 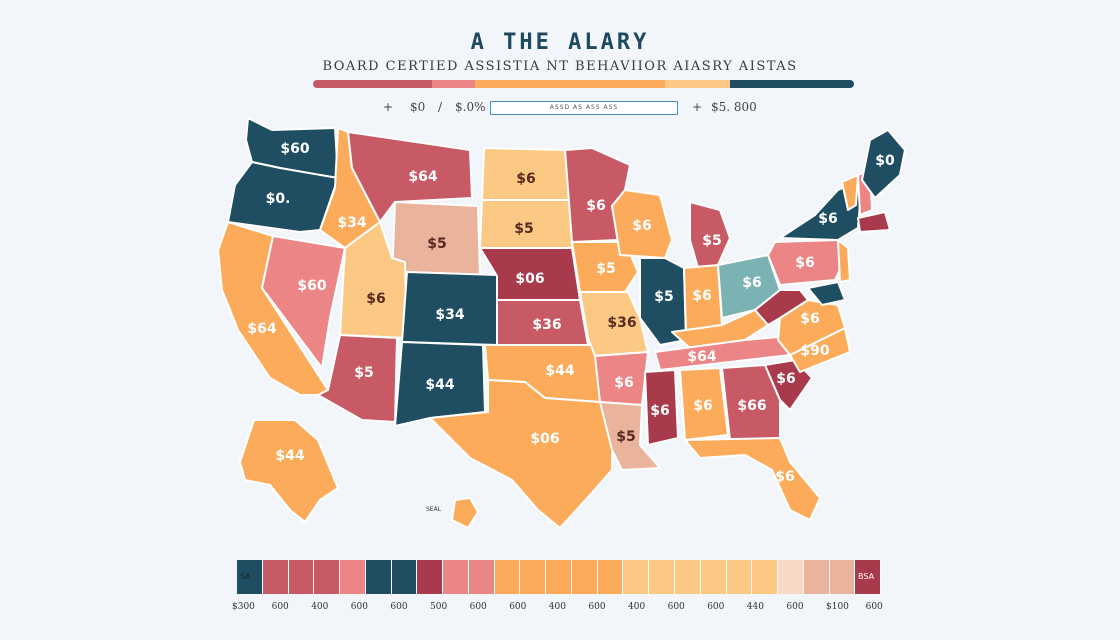 I want to click on page-title: A THE ALARY, so click(x=560, y=42).